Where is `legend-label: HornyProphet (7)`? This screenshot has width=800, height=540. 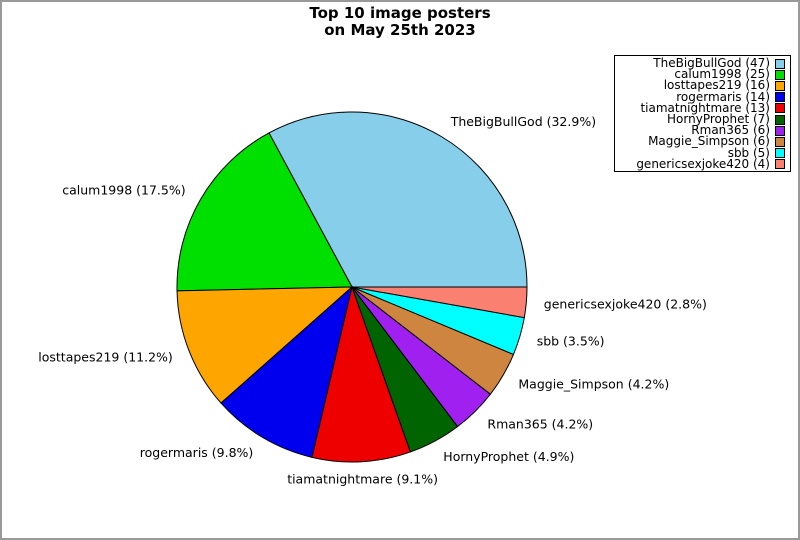 legend-label: HornyProphet (7) is located at coordinates (718, 118).